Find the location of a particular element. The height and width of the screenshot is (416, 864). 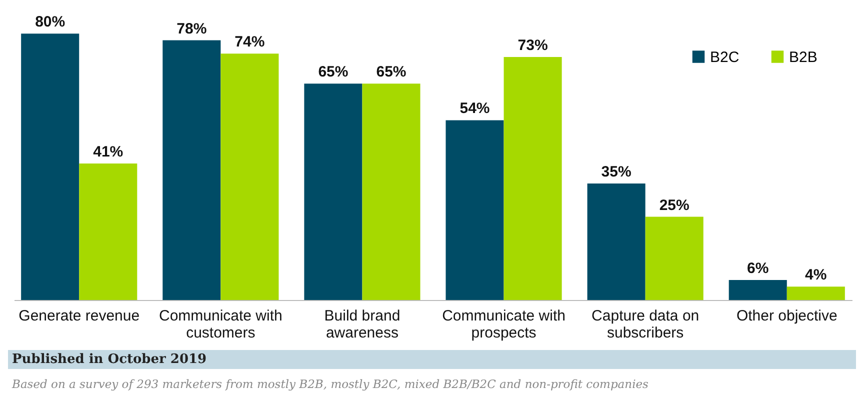

legend-label: B2C is located at coordinates (725, 57).